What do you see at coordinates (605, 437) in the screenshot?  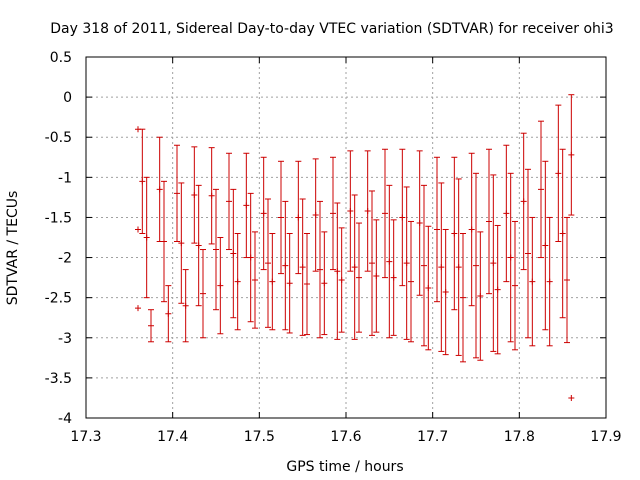 I see `x-tick-label: 17.9` at bounding box center [605, 437].